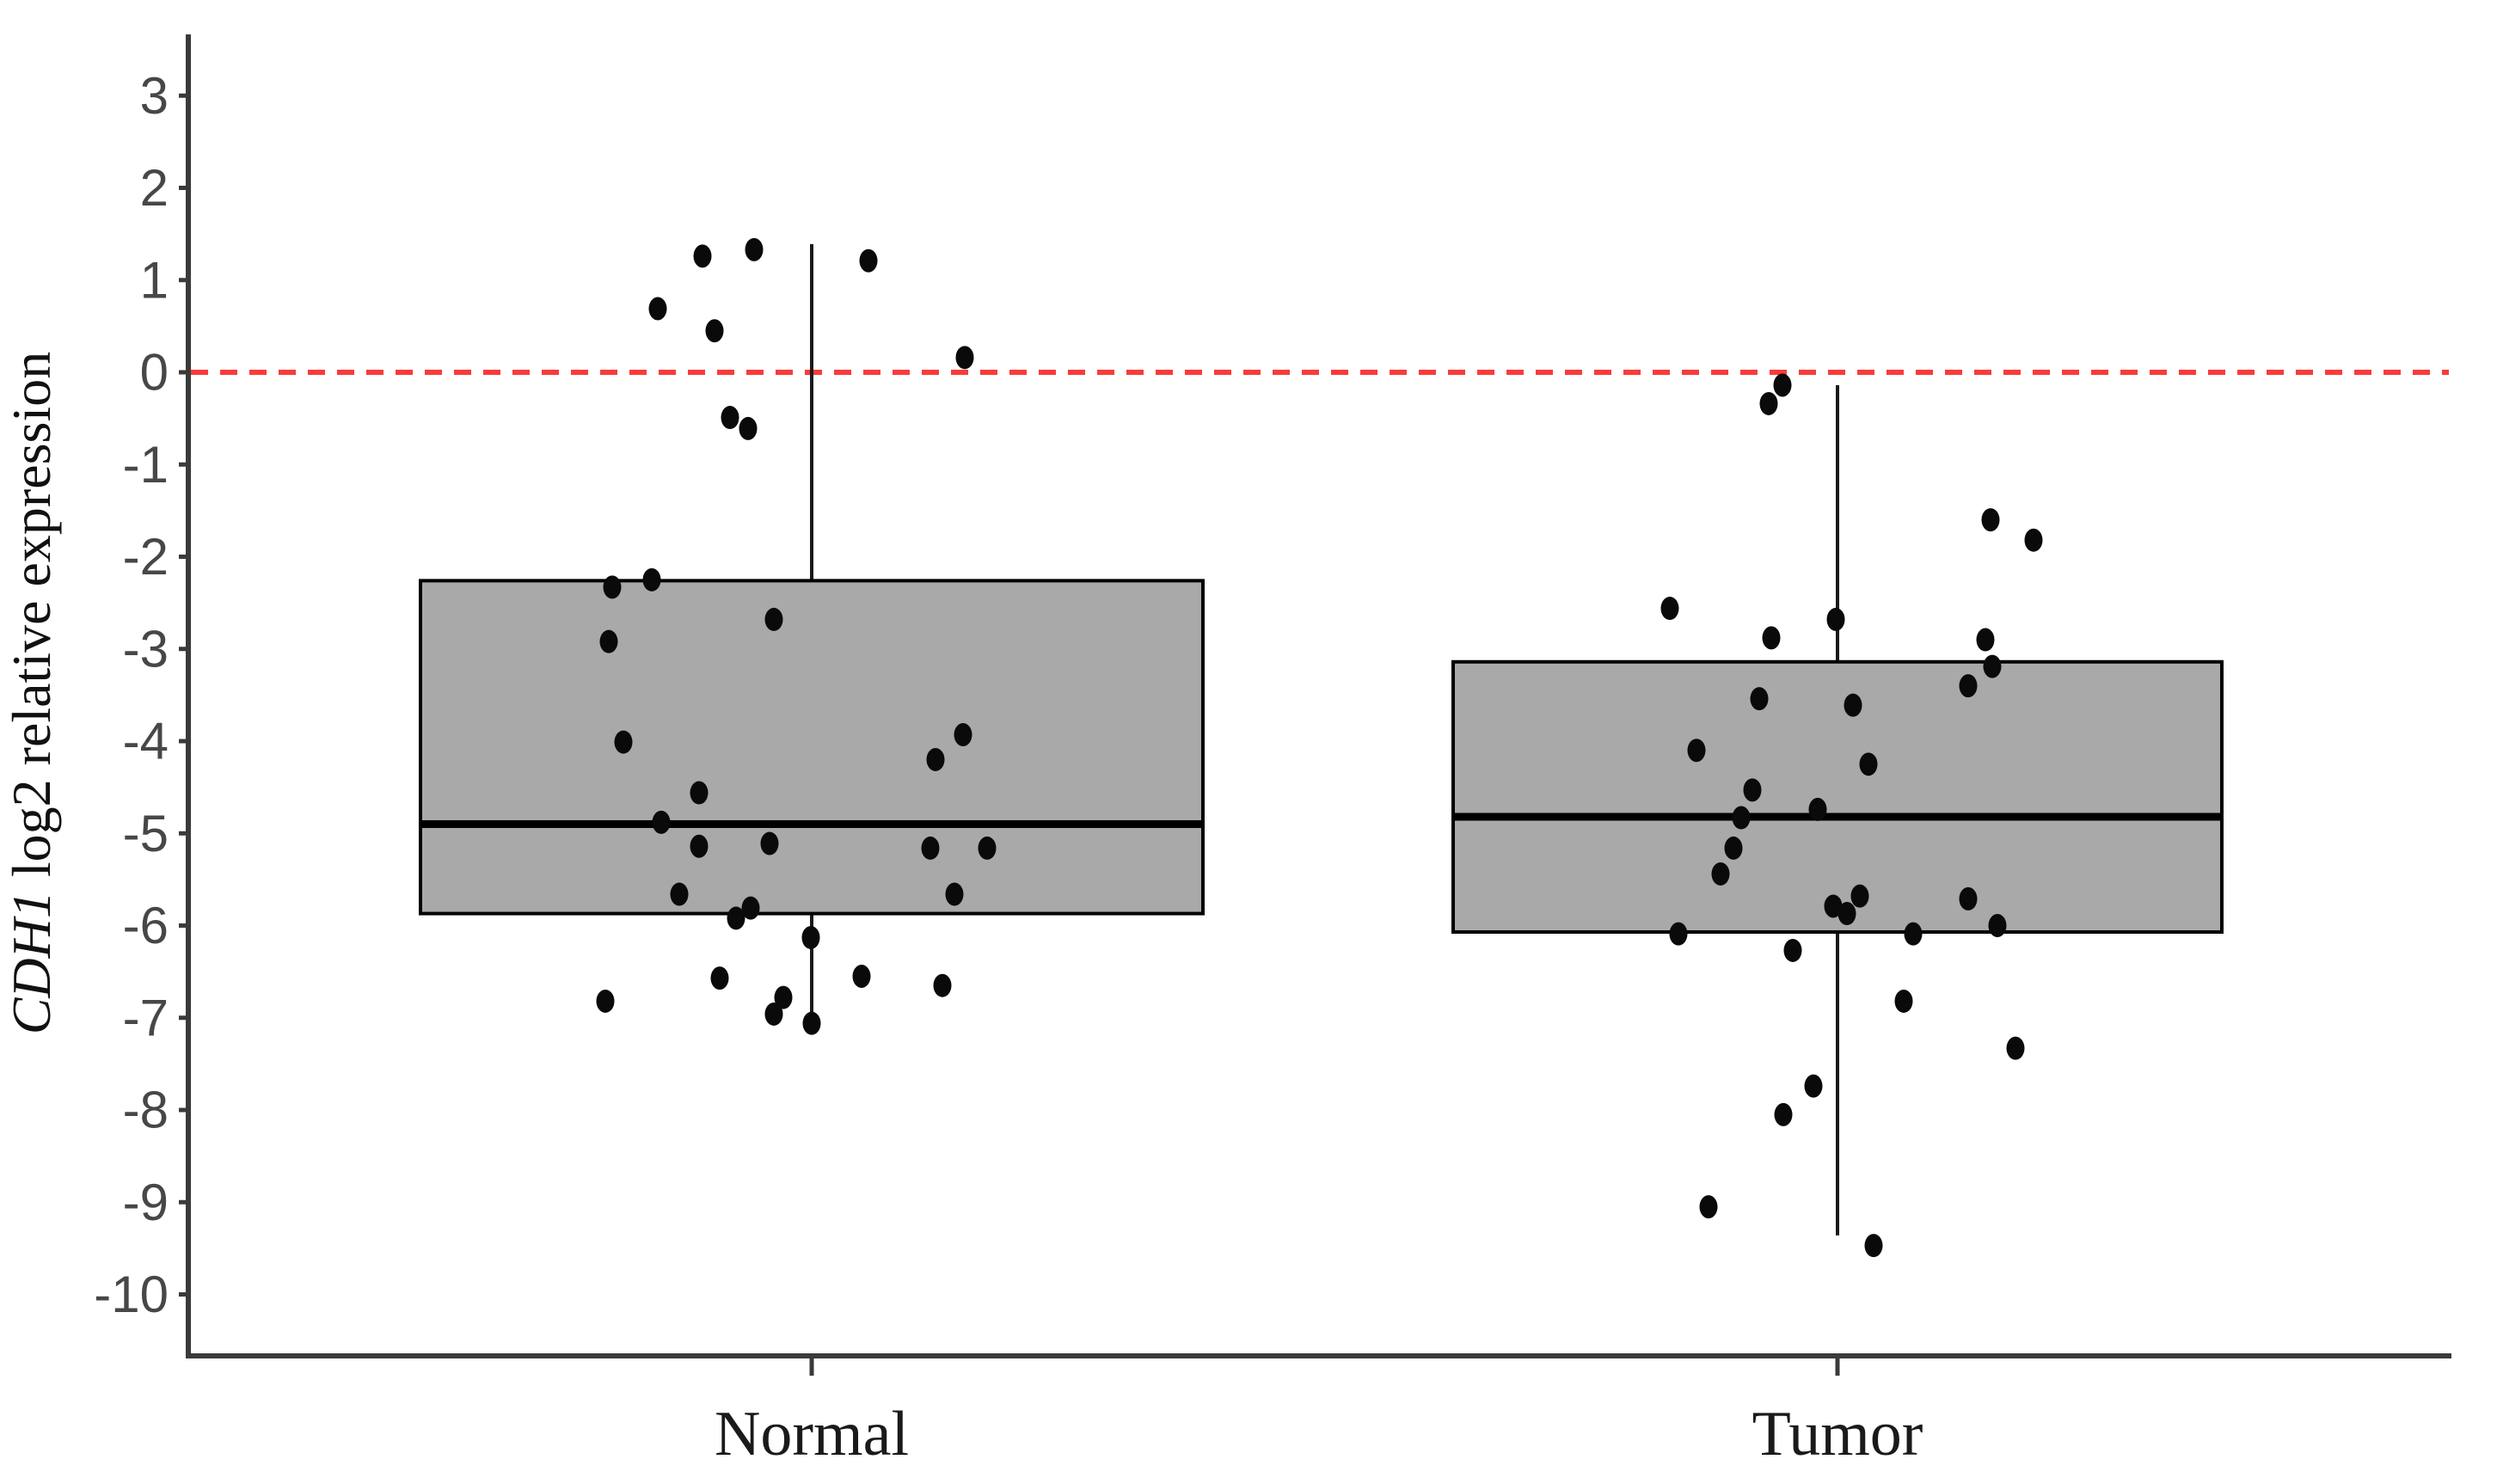 This screenshot has width=2497, height=1484. Describe the element at coordinates (812, 747) in the screenshot. I see `box-normal` at that location.